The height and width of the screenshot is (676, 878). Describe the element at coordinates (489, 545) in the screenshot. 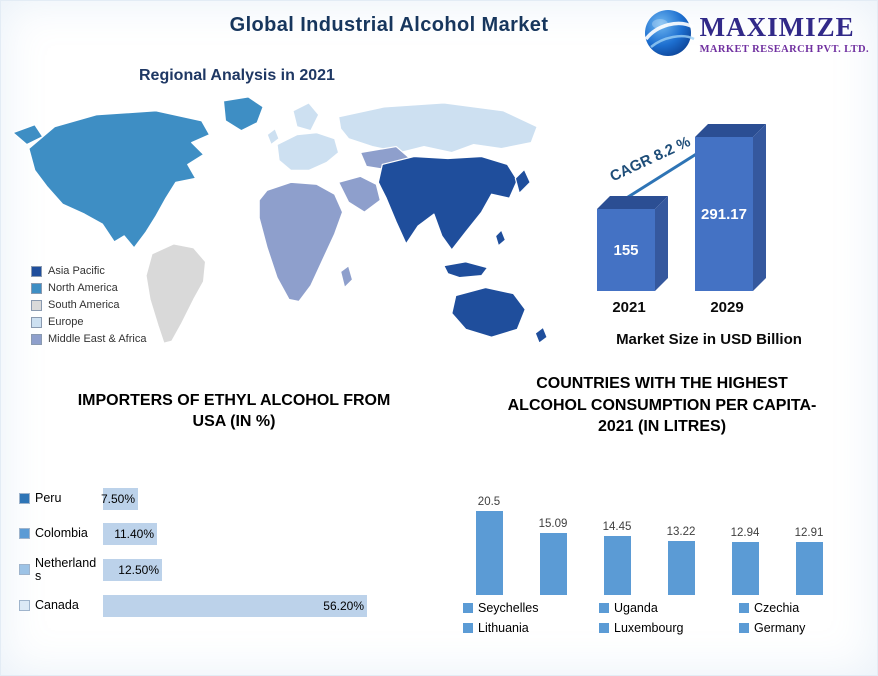

I see `bar-column-seychelles: 20.5` at that location.